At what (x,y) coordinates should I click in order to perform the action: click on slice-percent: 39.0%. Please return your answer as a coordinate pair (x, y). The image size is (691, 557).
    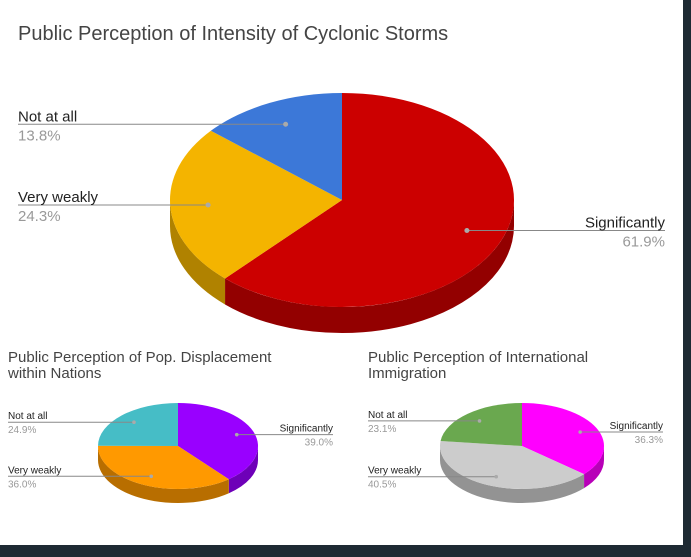
    Looking at the image, I should click on (319, 443).